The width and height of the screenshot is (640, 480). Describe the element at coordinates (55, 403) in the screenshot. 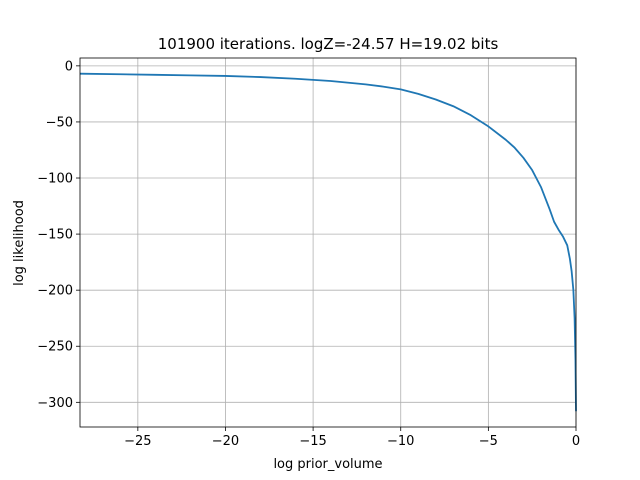

I see `y-tick-label: −300` at that location.